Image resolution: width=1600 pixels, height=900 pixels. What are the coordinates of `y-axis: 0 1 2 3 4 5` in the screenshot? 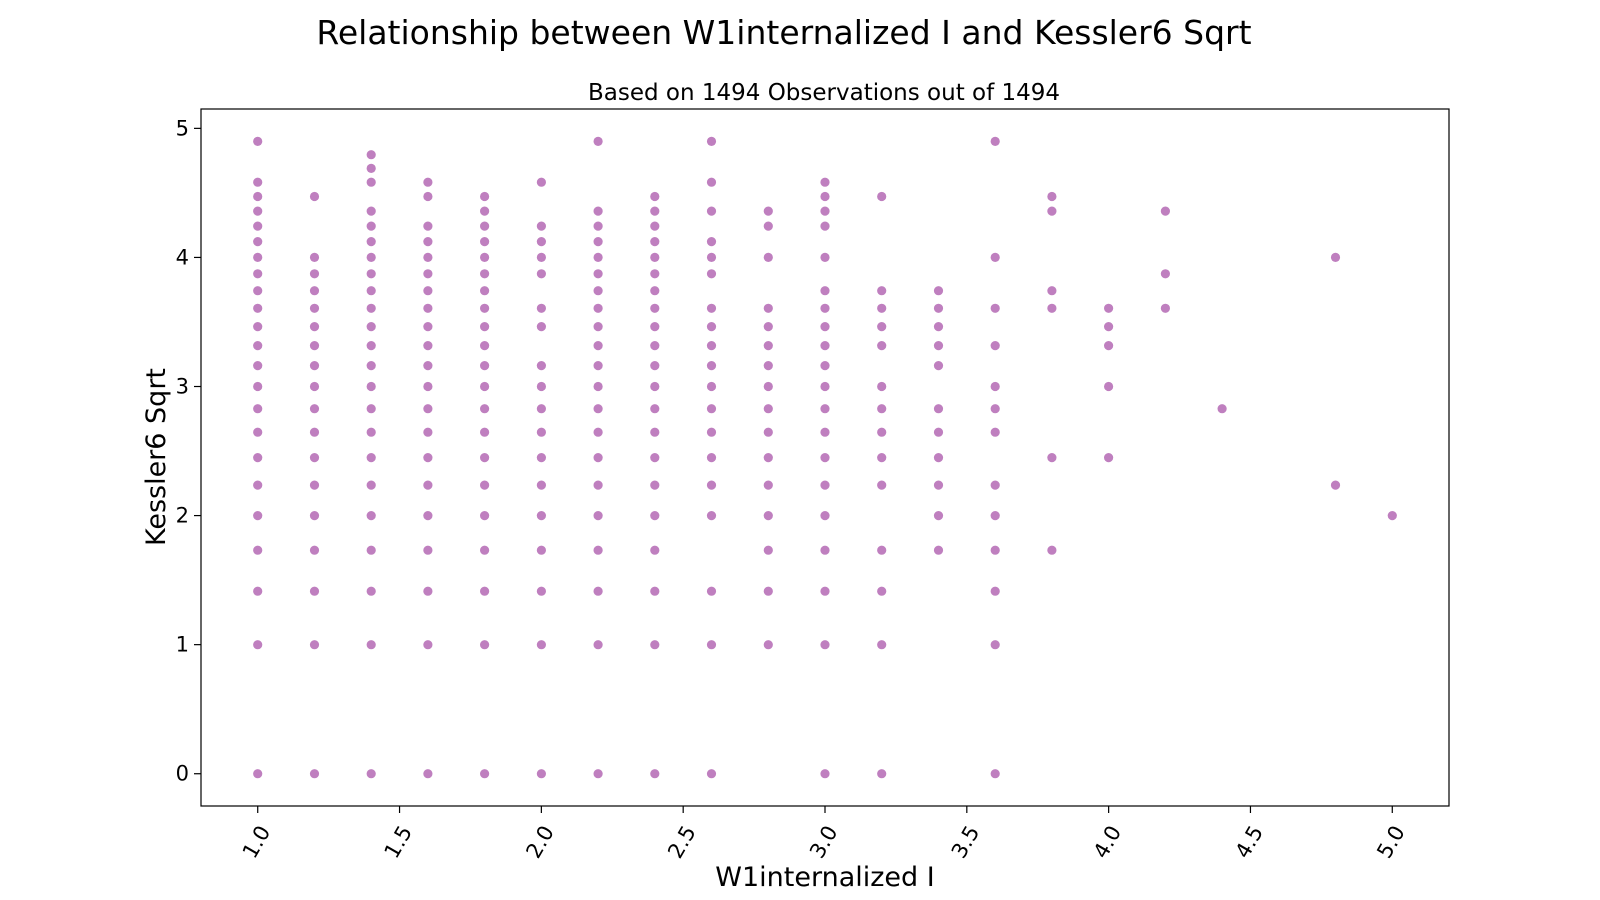 It's located at (188, 451).